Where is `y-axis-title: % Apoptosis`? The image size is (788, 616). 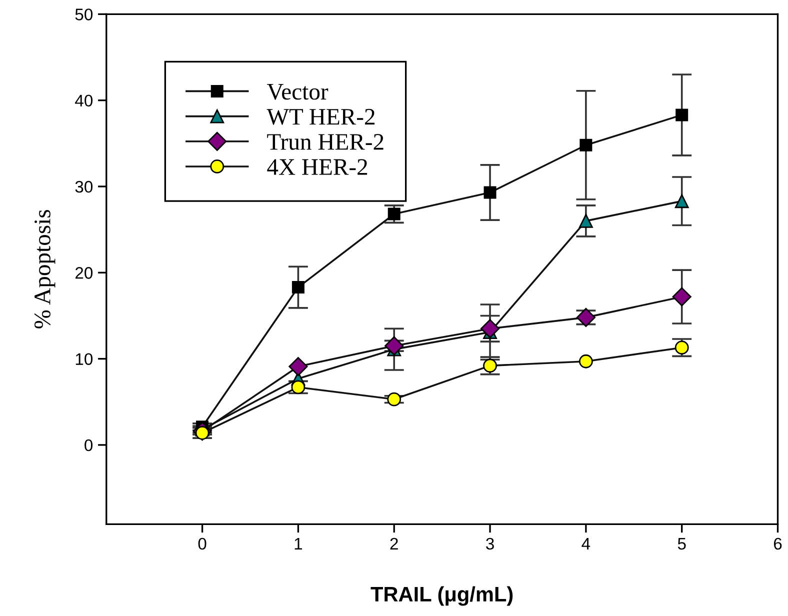 y-axis-title: % Apoptosis is located at coordinates (45, 269).